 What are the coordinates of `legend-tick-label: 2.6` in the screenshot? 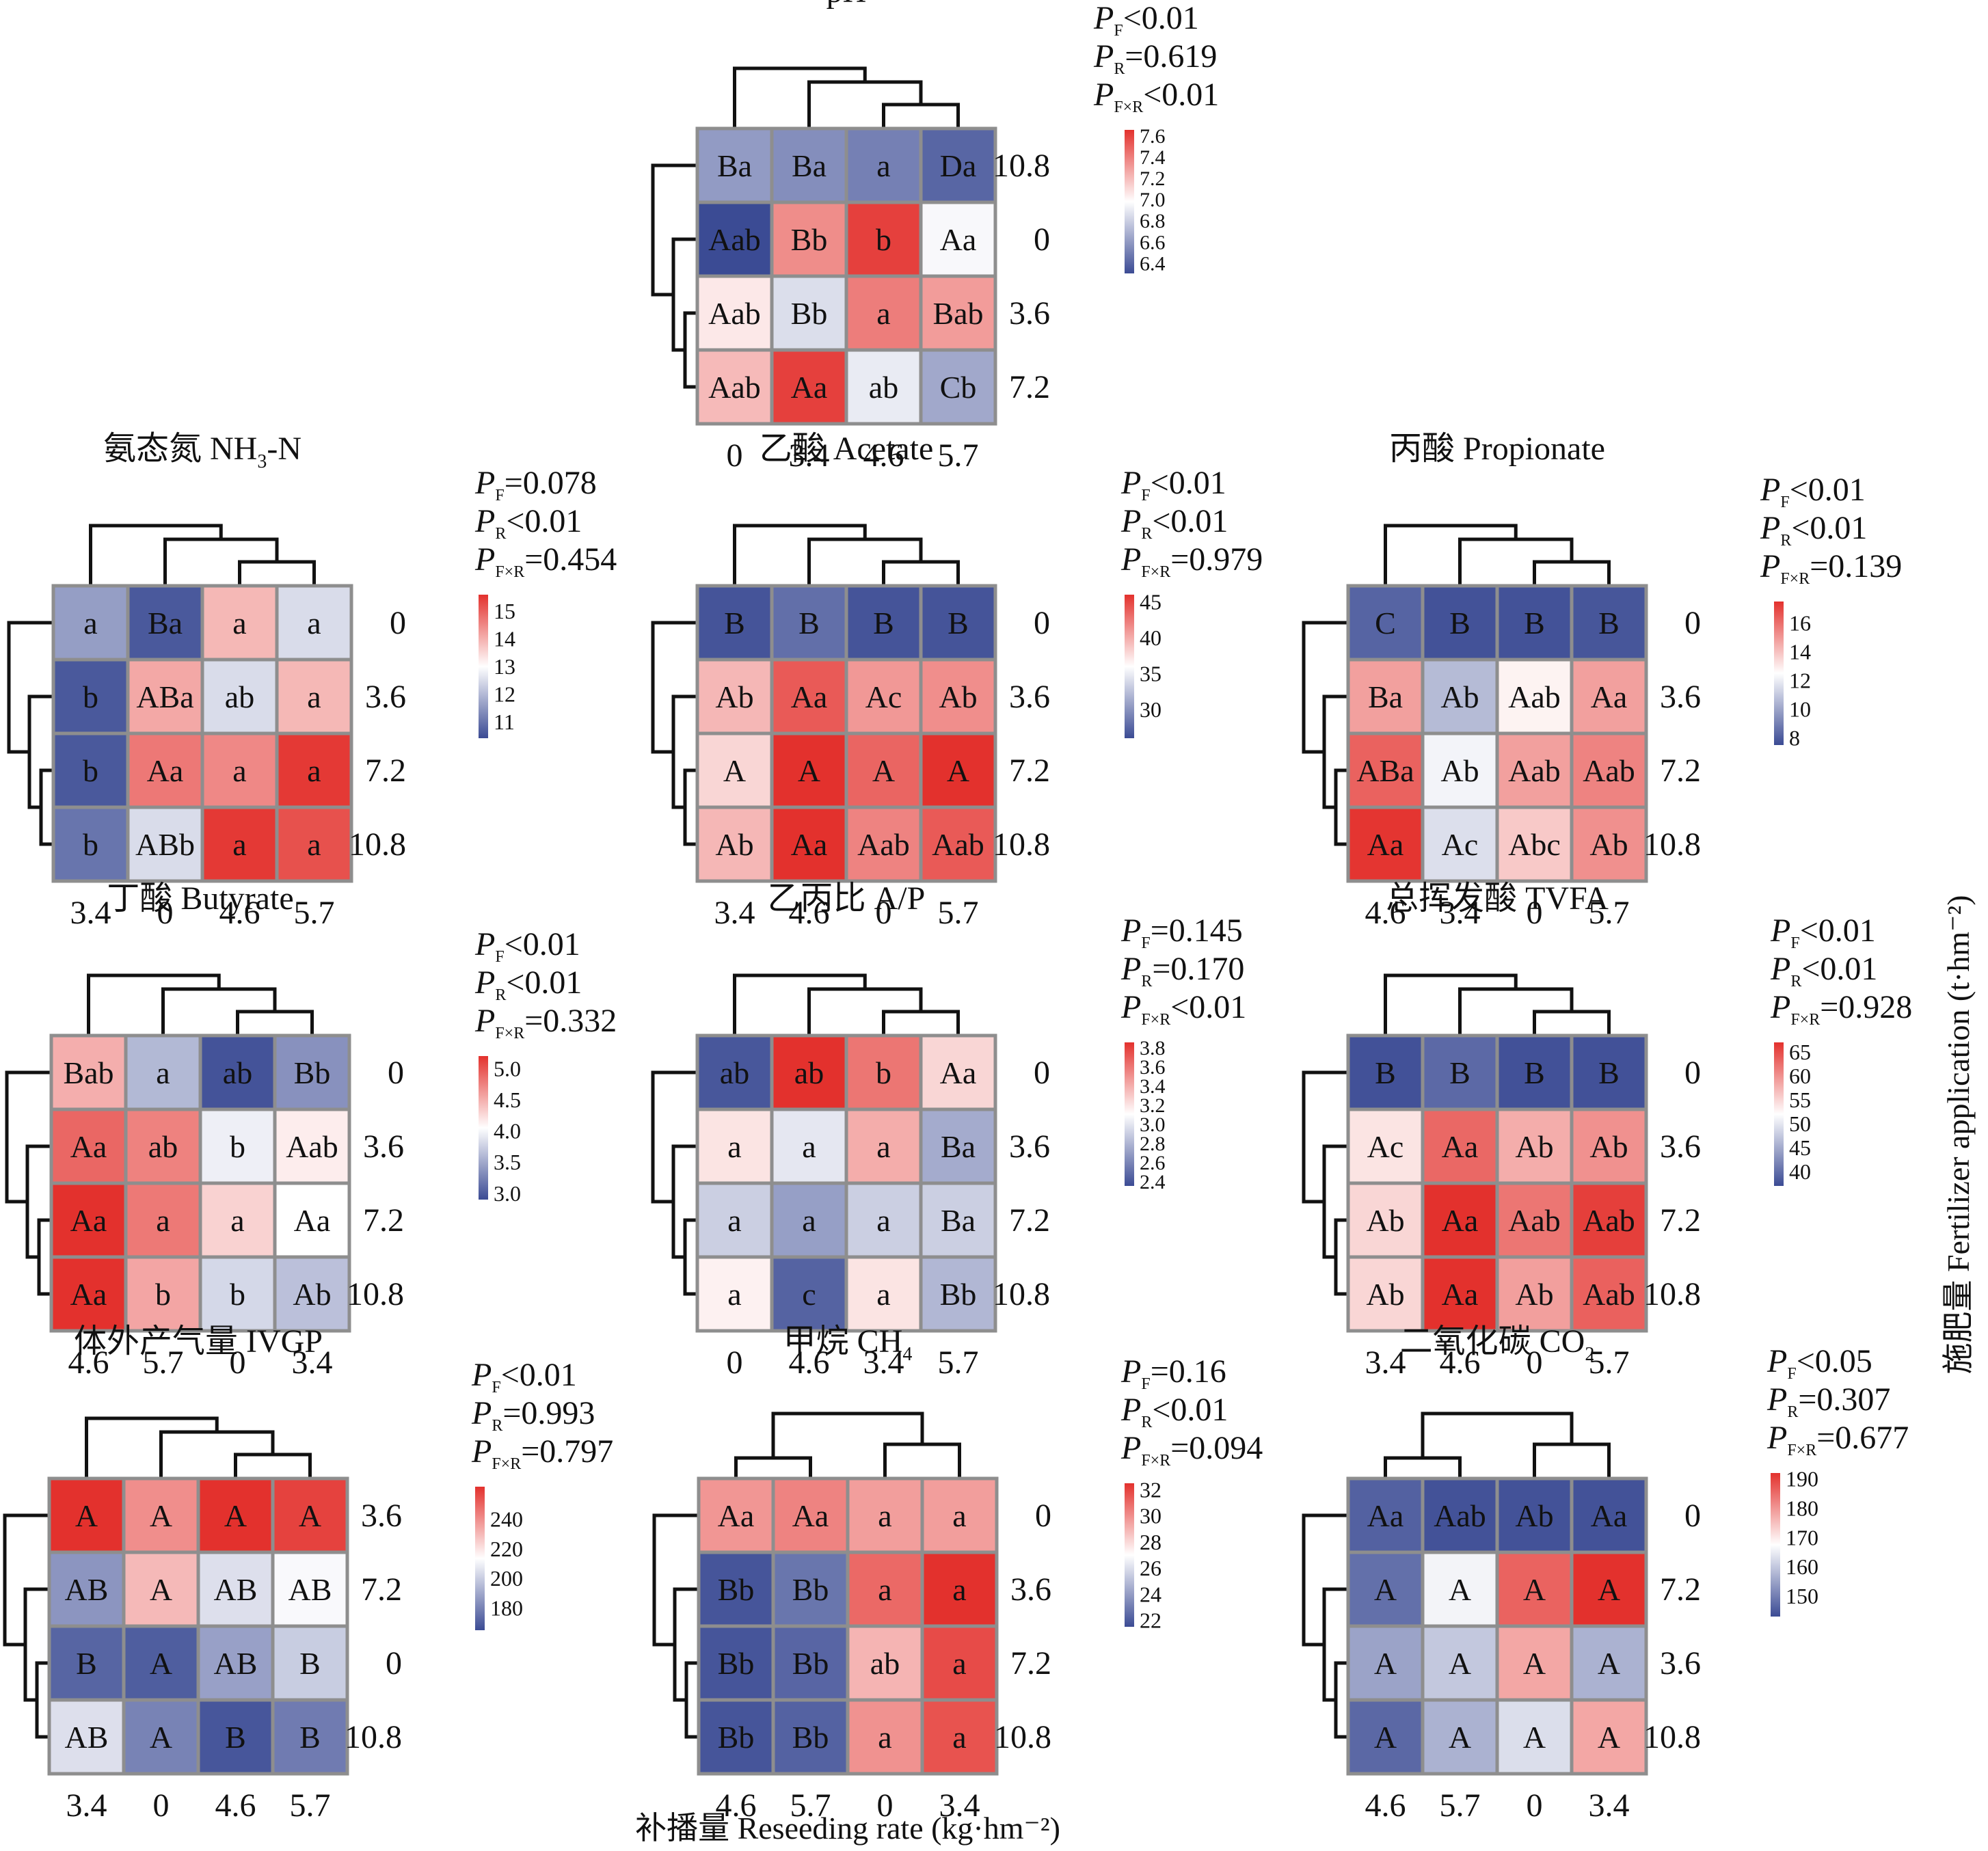 It's located at (1153, 1163).